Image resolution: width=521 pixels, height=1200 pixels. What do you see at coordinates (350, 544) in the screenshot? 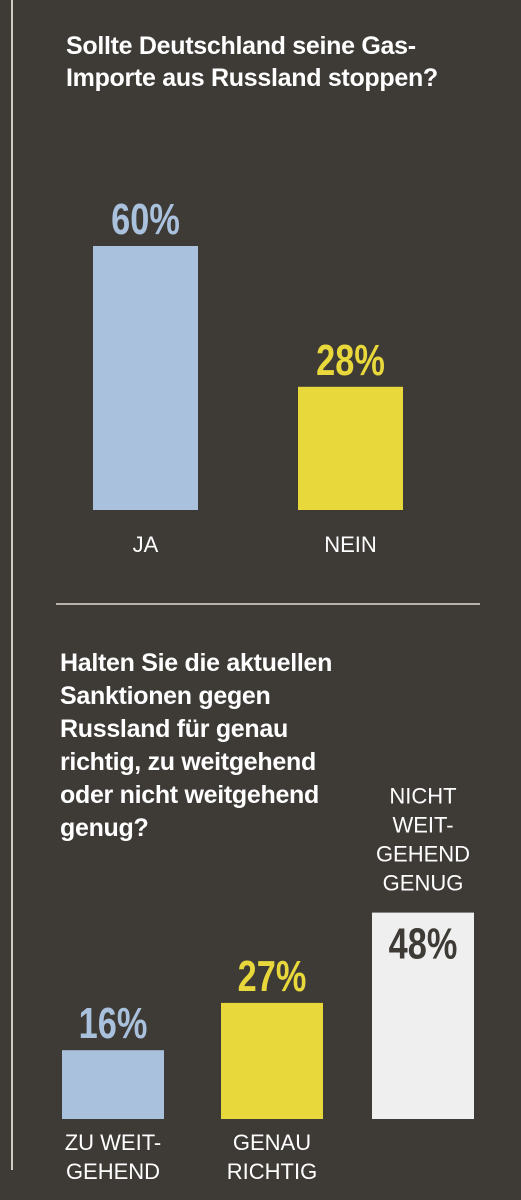
I see `chart1-category-label-1-0: NEIN` at bounding box center [350, 544].